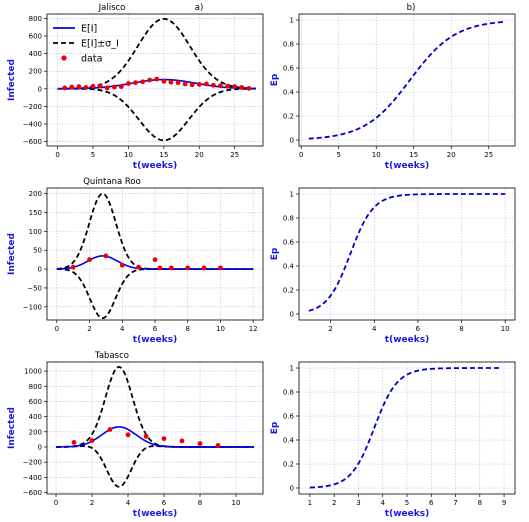 The image size is (529, 522). I want to click on upper-sigma-curve, so click(156, 53).